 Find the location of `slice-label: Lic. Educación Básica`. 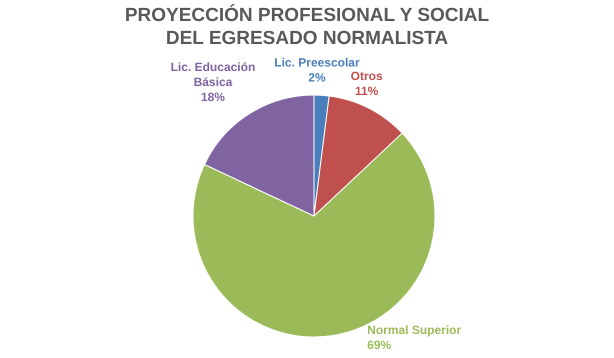

slice-label: Lic. Educación Básica is located at coordinates (213, 74).